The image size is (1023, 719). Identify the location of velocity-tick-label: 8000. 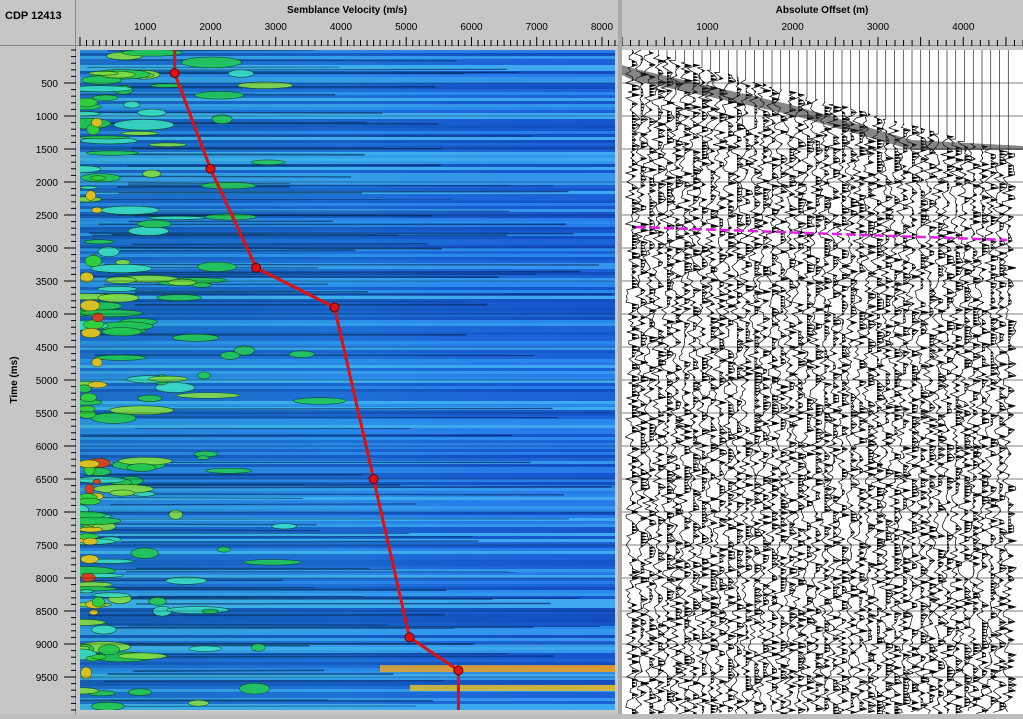
(602, 27).